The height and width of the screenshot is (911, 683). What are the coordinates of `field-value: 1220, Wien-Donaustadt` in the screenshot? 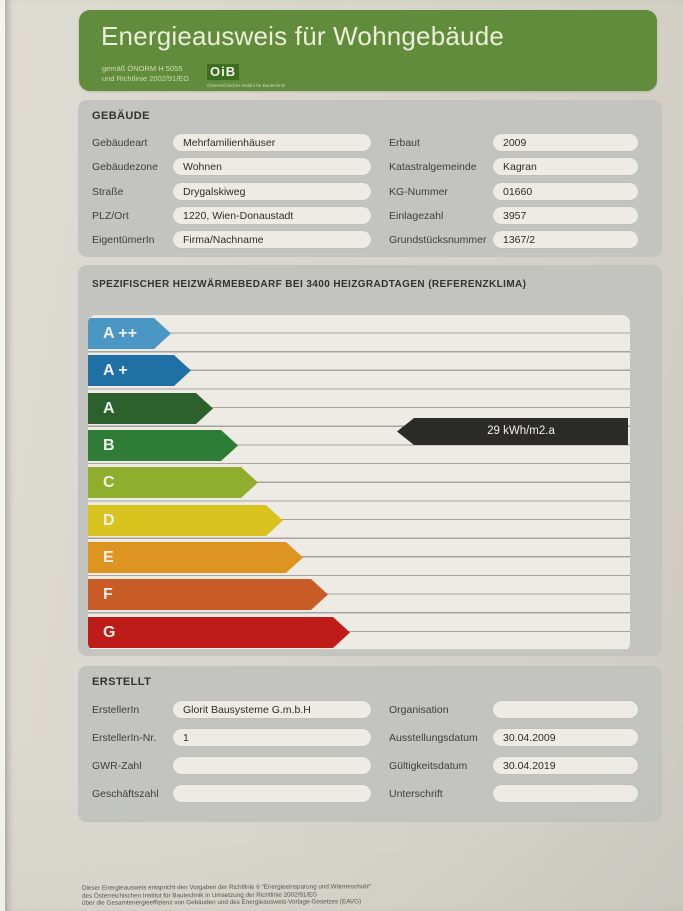 It's located at (238, 215).